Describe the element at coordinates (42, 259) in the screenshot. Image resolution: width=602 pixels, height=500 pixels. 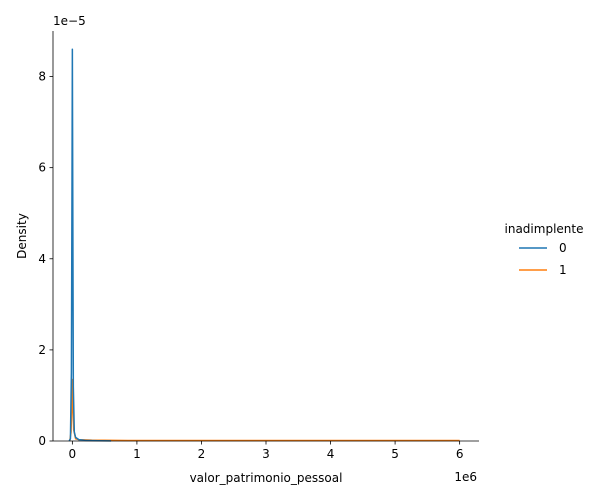
I see `y-tick-label: 4` at that location.